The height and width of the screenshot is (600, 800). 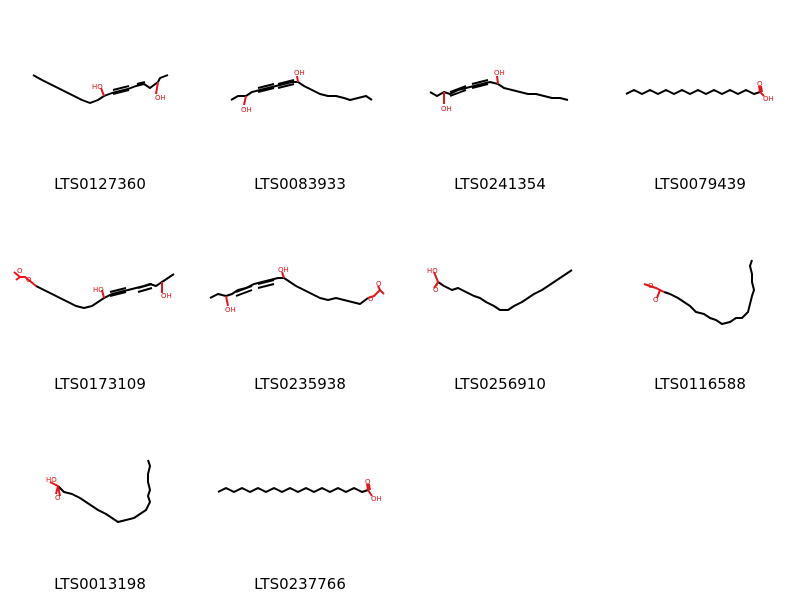 I want to click on molecule-structure: HO OH, so click(x=100, y=89).